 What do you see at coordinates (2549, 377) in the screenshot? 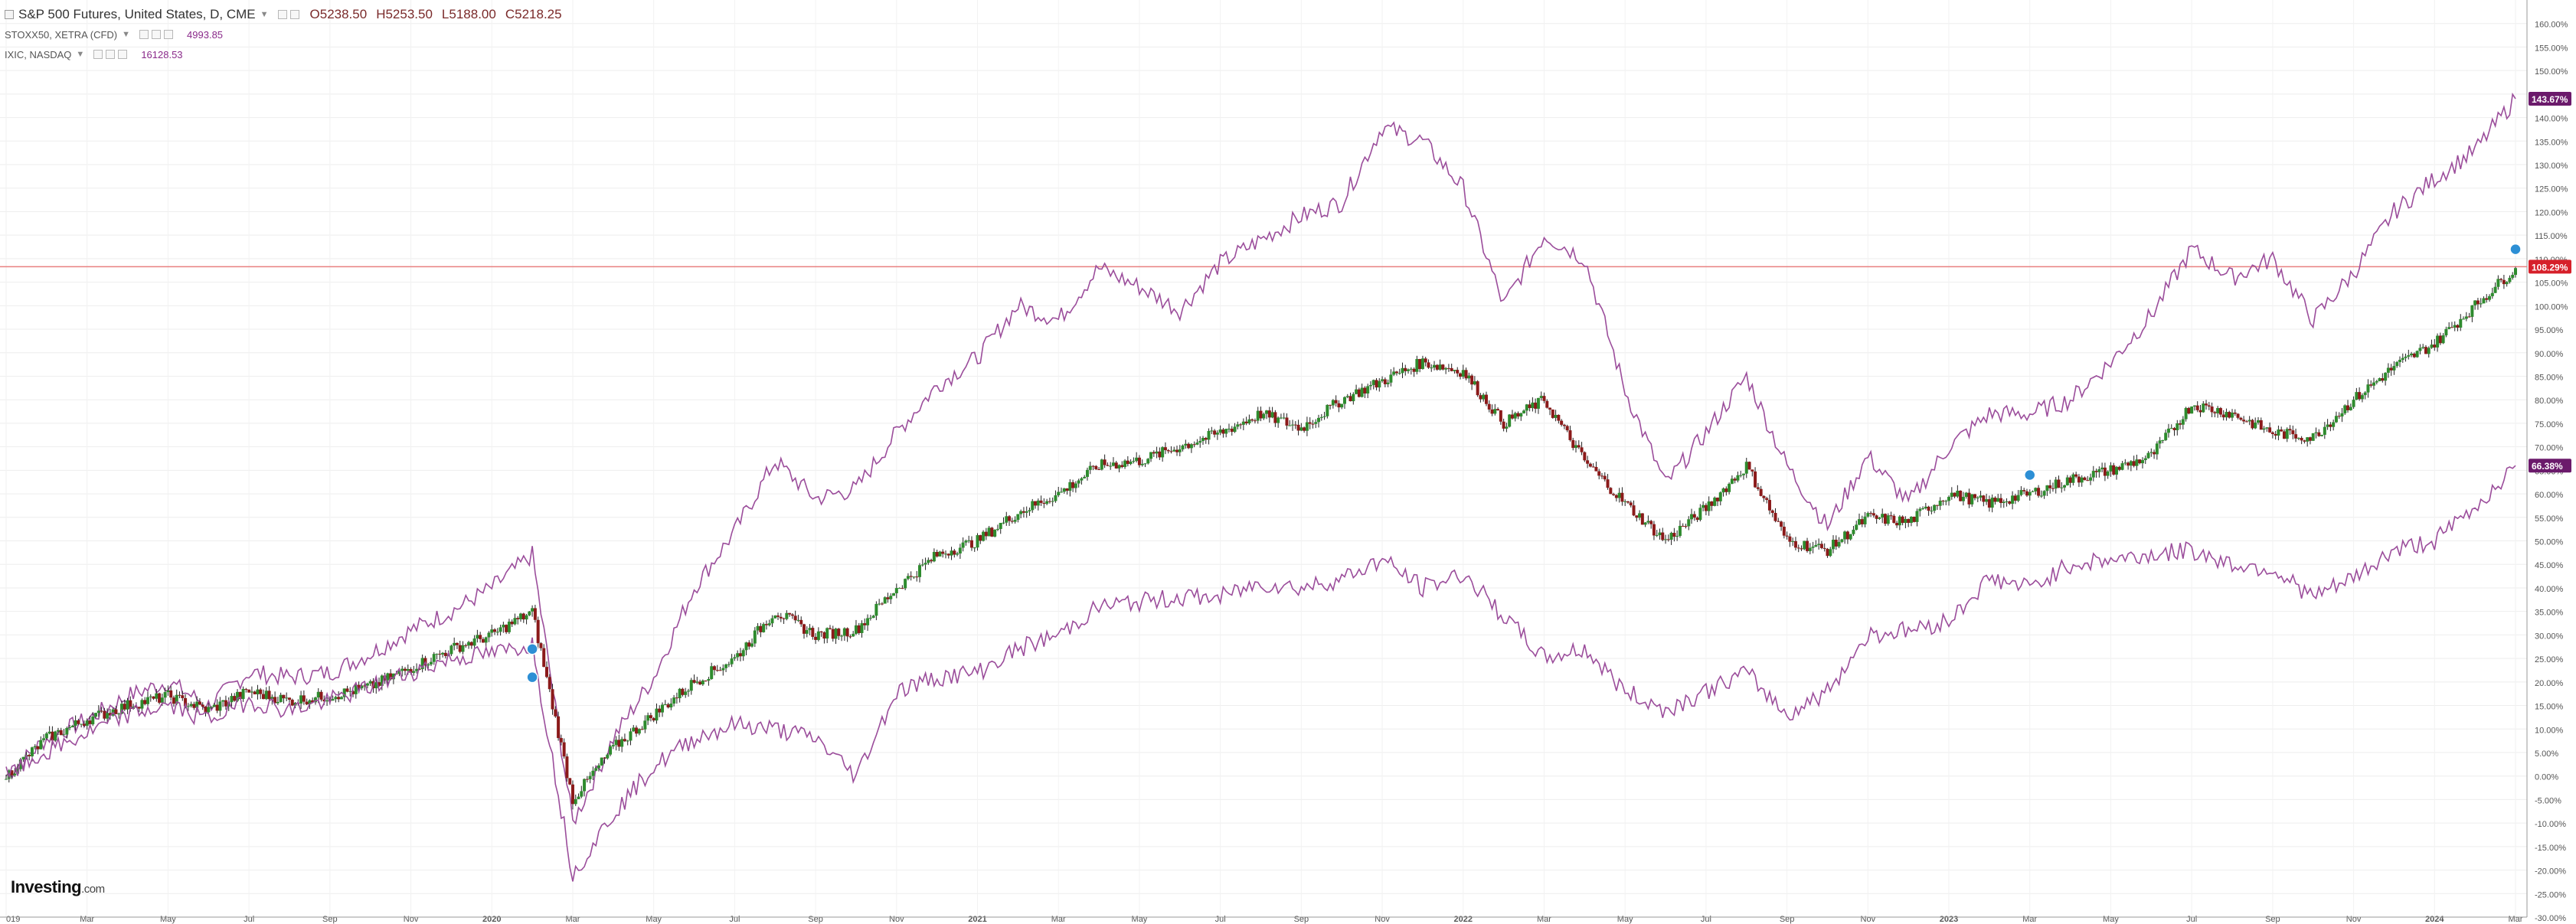
I see `y-tick-label: 85.00%` at bounding box center [2549, 377].